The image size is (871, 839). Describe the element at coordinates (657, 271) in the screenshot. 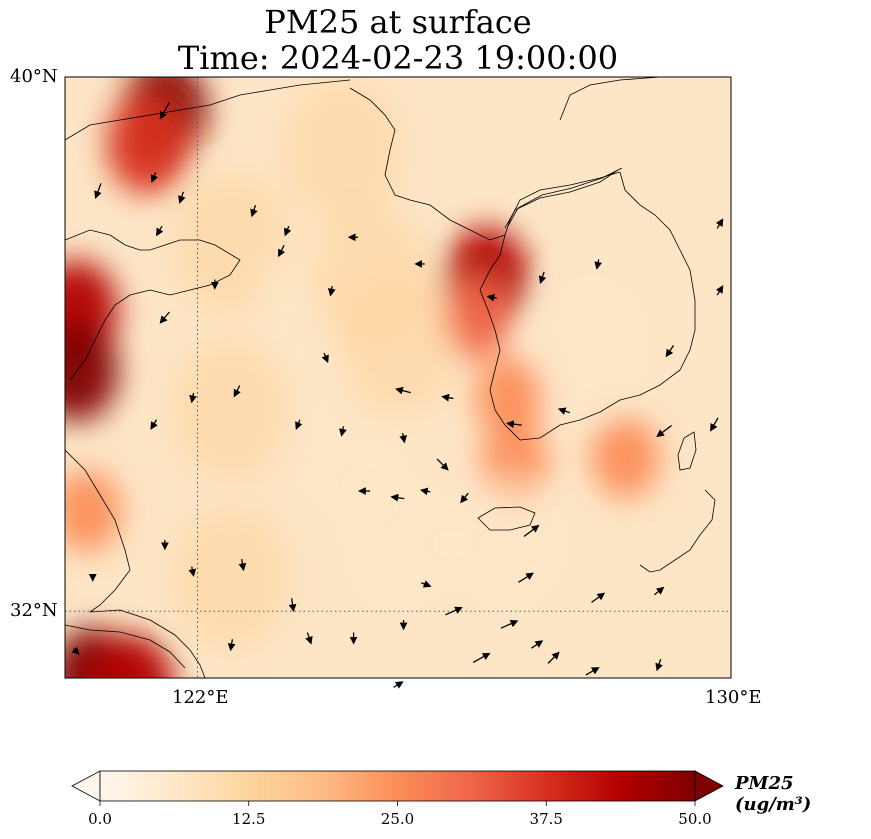

I see `coastline-korea-east` at that location.